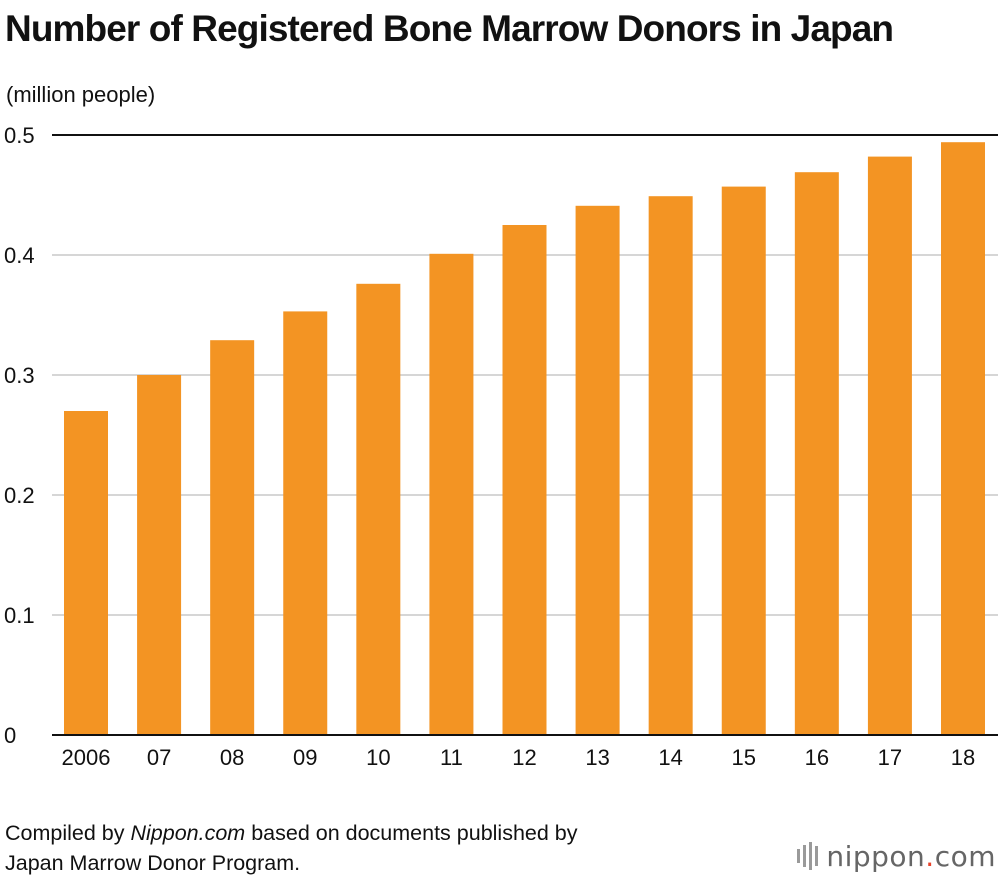  I want to click on y-tick-label-0.1: 0.1, so click(19, 615).